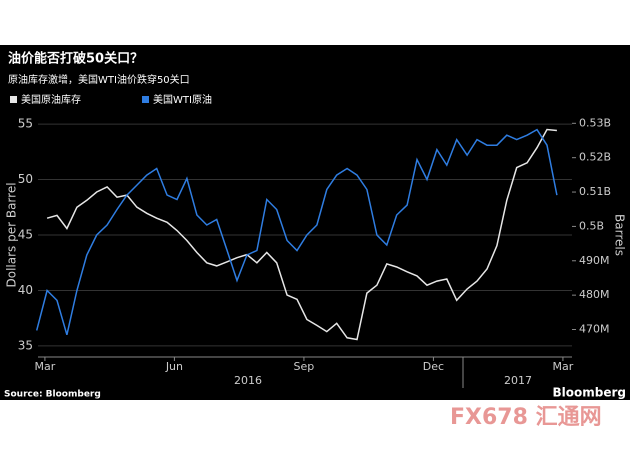 The height and width of the screenshot is (450, 630). Describe the element at coordinates (75, 59) in the screenshot. I see `chart-title: 油价能否打破50关口？` at that location.